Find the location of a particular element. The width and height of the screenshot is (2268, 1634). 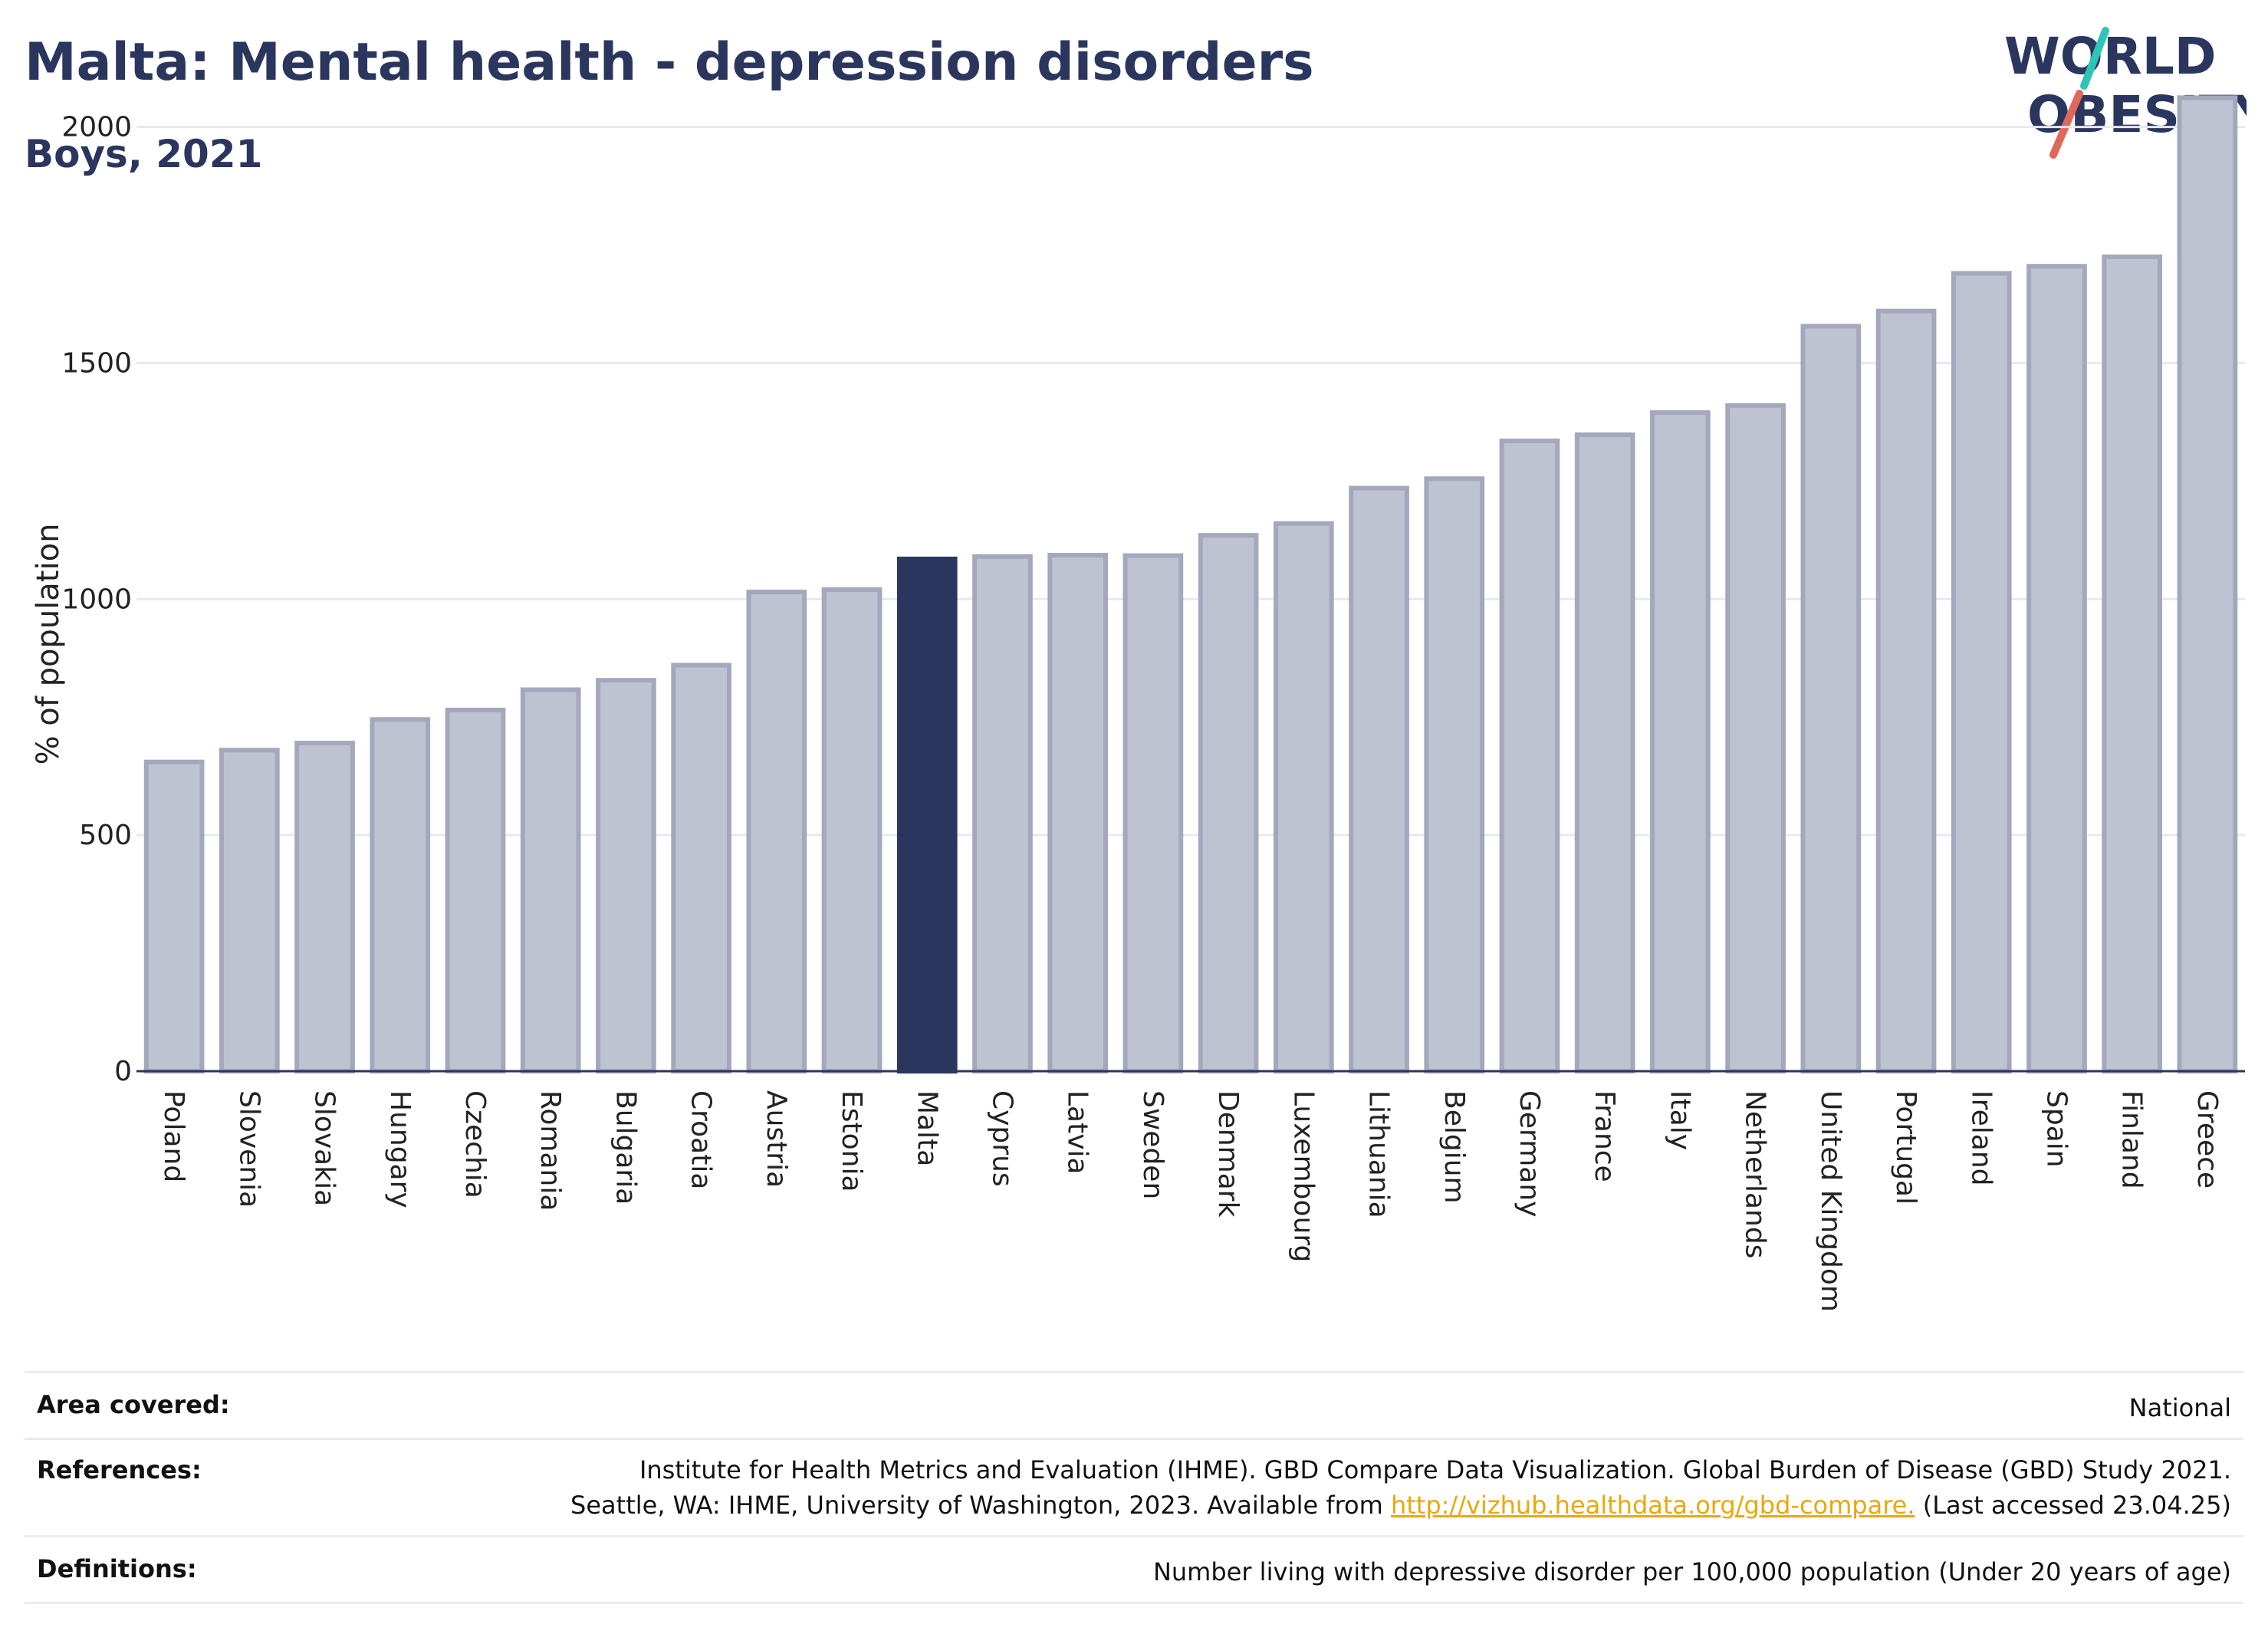

y-tick-label: 2000 is located at coordinates (96, 128).